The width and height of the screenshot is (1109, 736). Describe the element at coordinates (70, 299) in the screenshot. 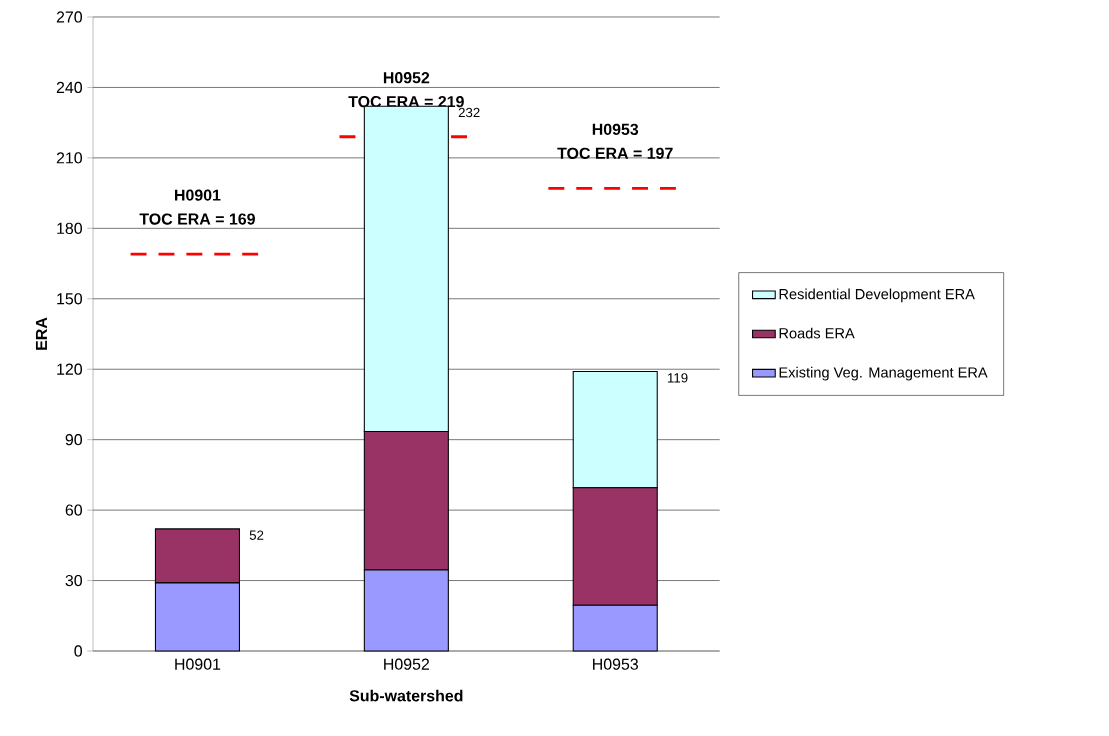

I see `y-tick-label: 150` at that location.